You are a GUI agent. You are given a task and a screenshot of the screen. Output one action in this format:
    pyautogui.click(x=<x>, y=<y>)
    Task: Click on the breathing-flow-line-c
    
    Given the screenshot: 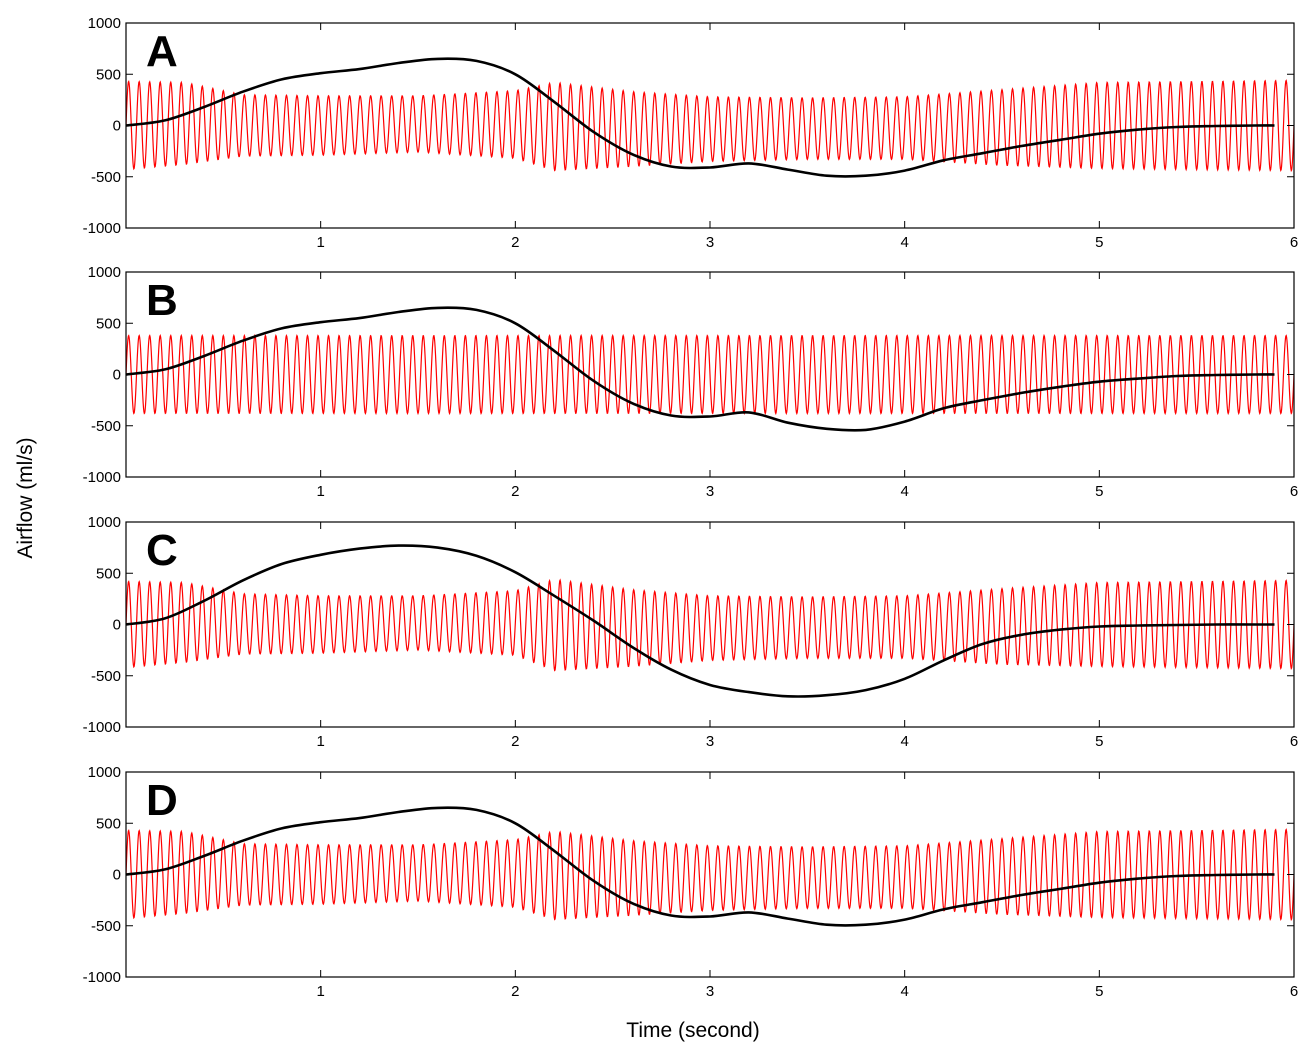 What is the action you would take?
    pyautogui.click(x=700, y=621)
    